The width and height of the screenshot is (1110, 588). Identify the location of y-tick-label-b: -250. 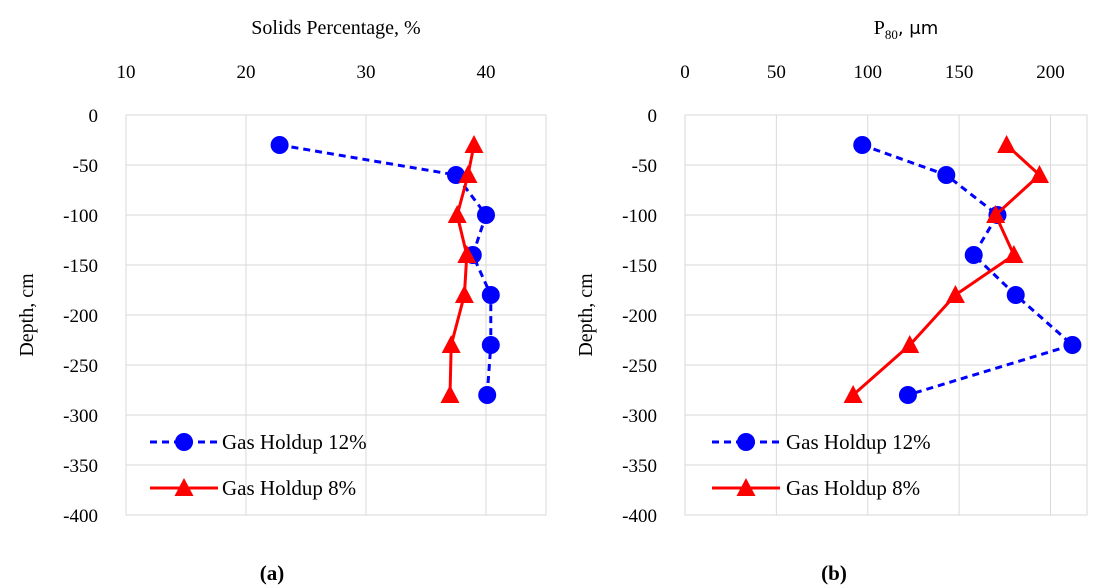
(639, 366).